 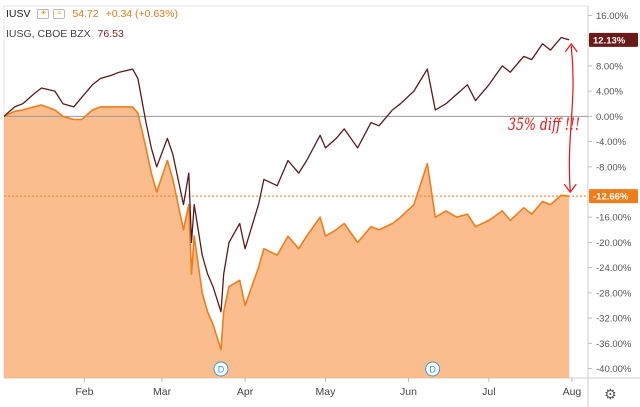 I want to click on iusg-last-badge-bg, so click(x=613, y=196).